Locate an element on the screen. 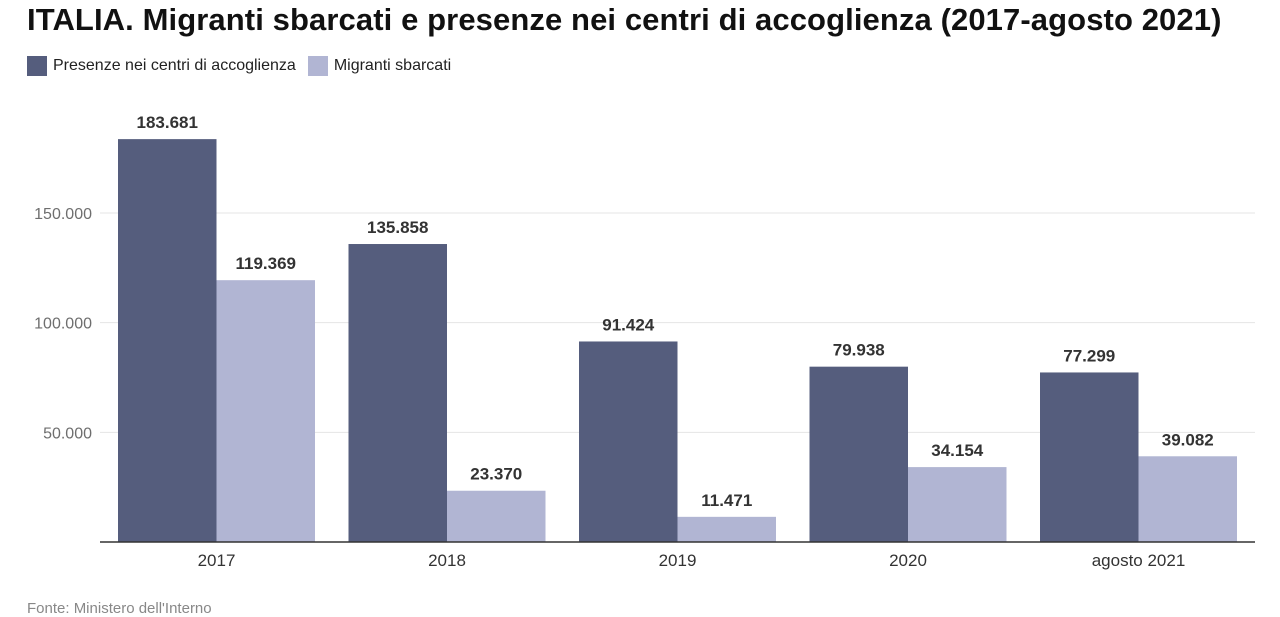  data-label: 79.938 is located at coordinates (859, 350).